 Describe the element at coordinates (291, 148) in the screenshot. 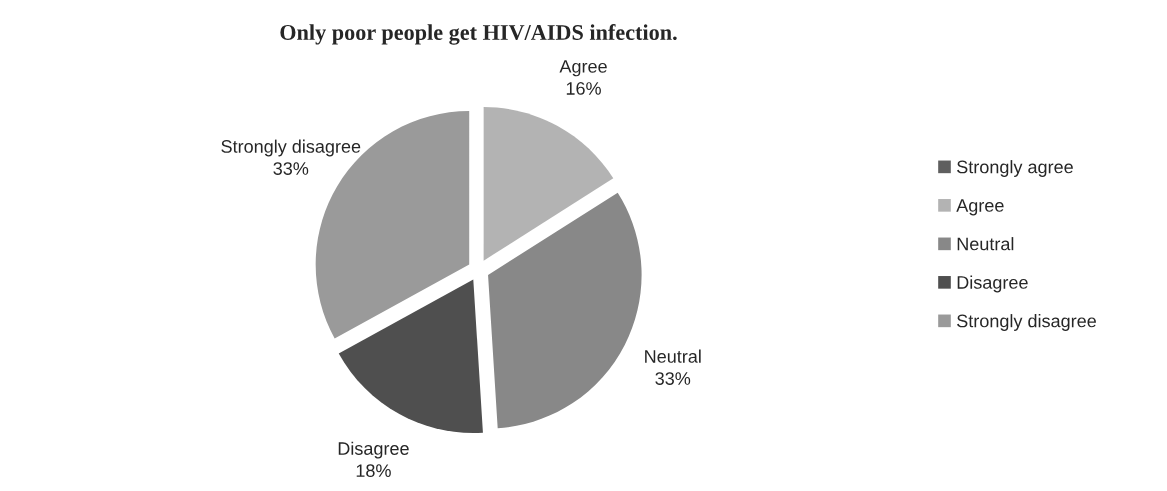

I see `slice-label: Strongly disagree` at that location.